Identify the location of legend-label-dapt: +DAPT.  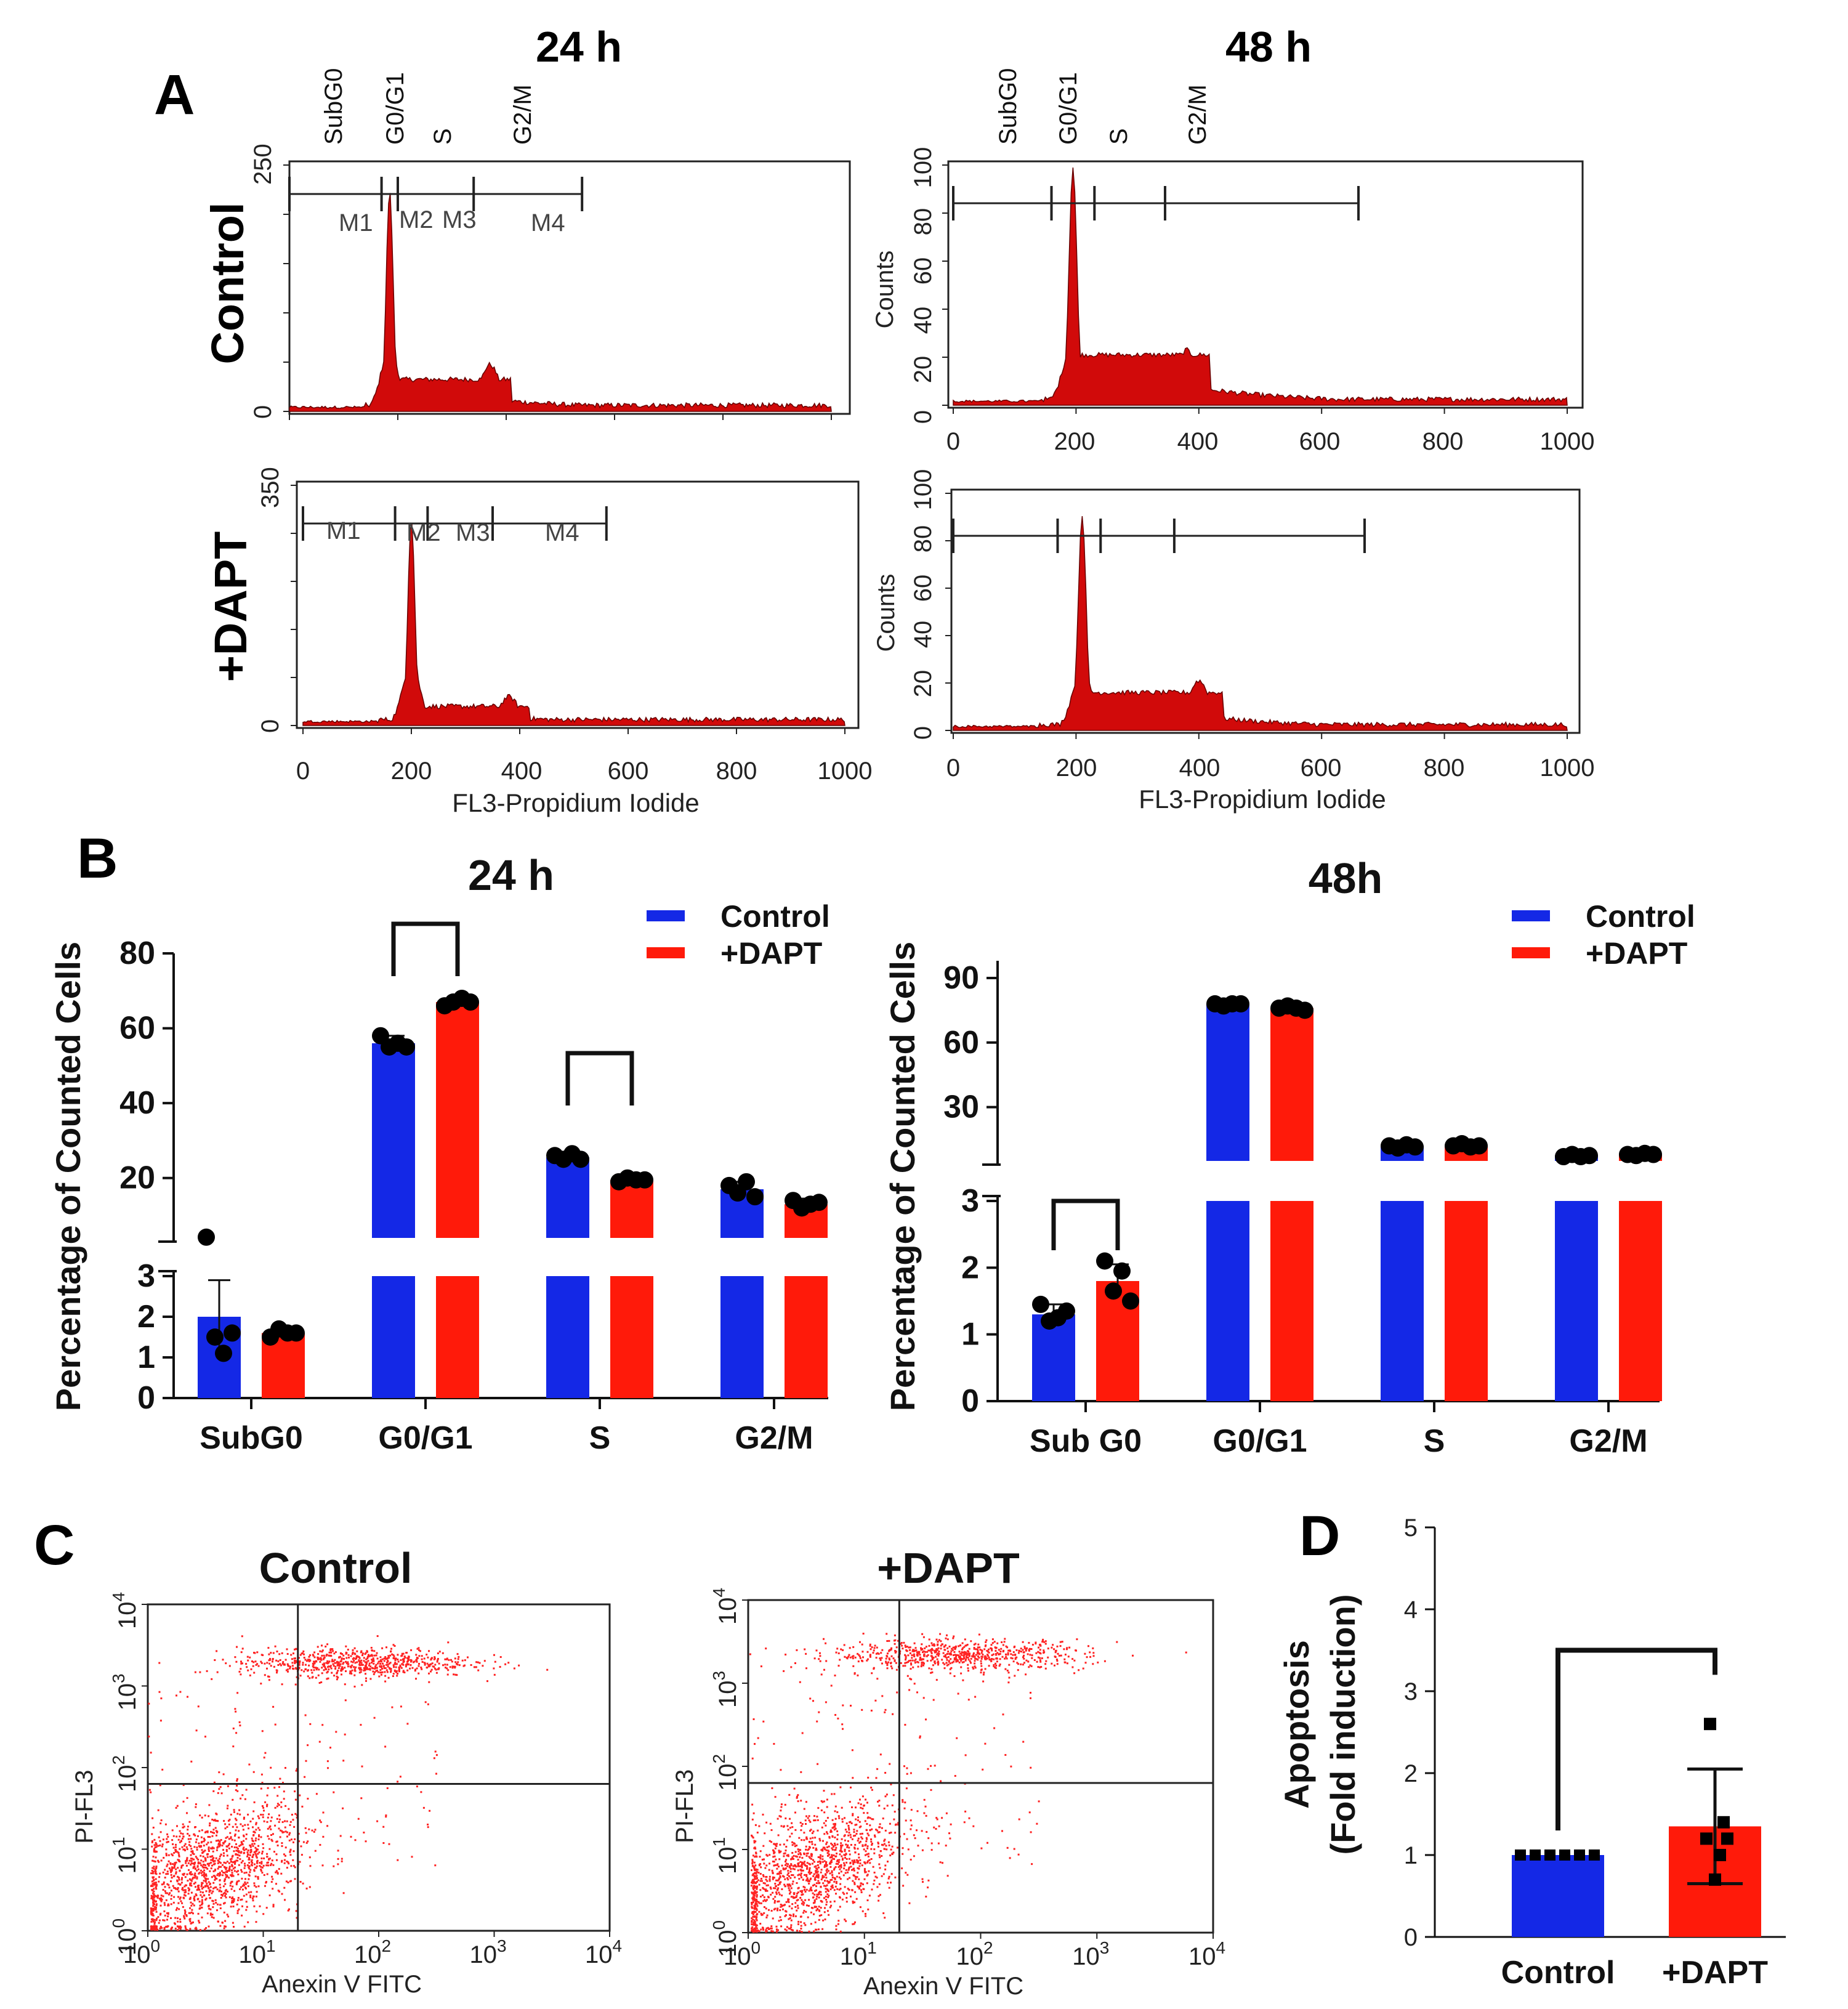
(1636, 953).